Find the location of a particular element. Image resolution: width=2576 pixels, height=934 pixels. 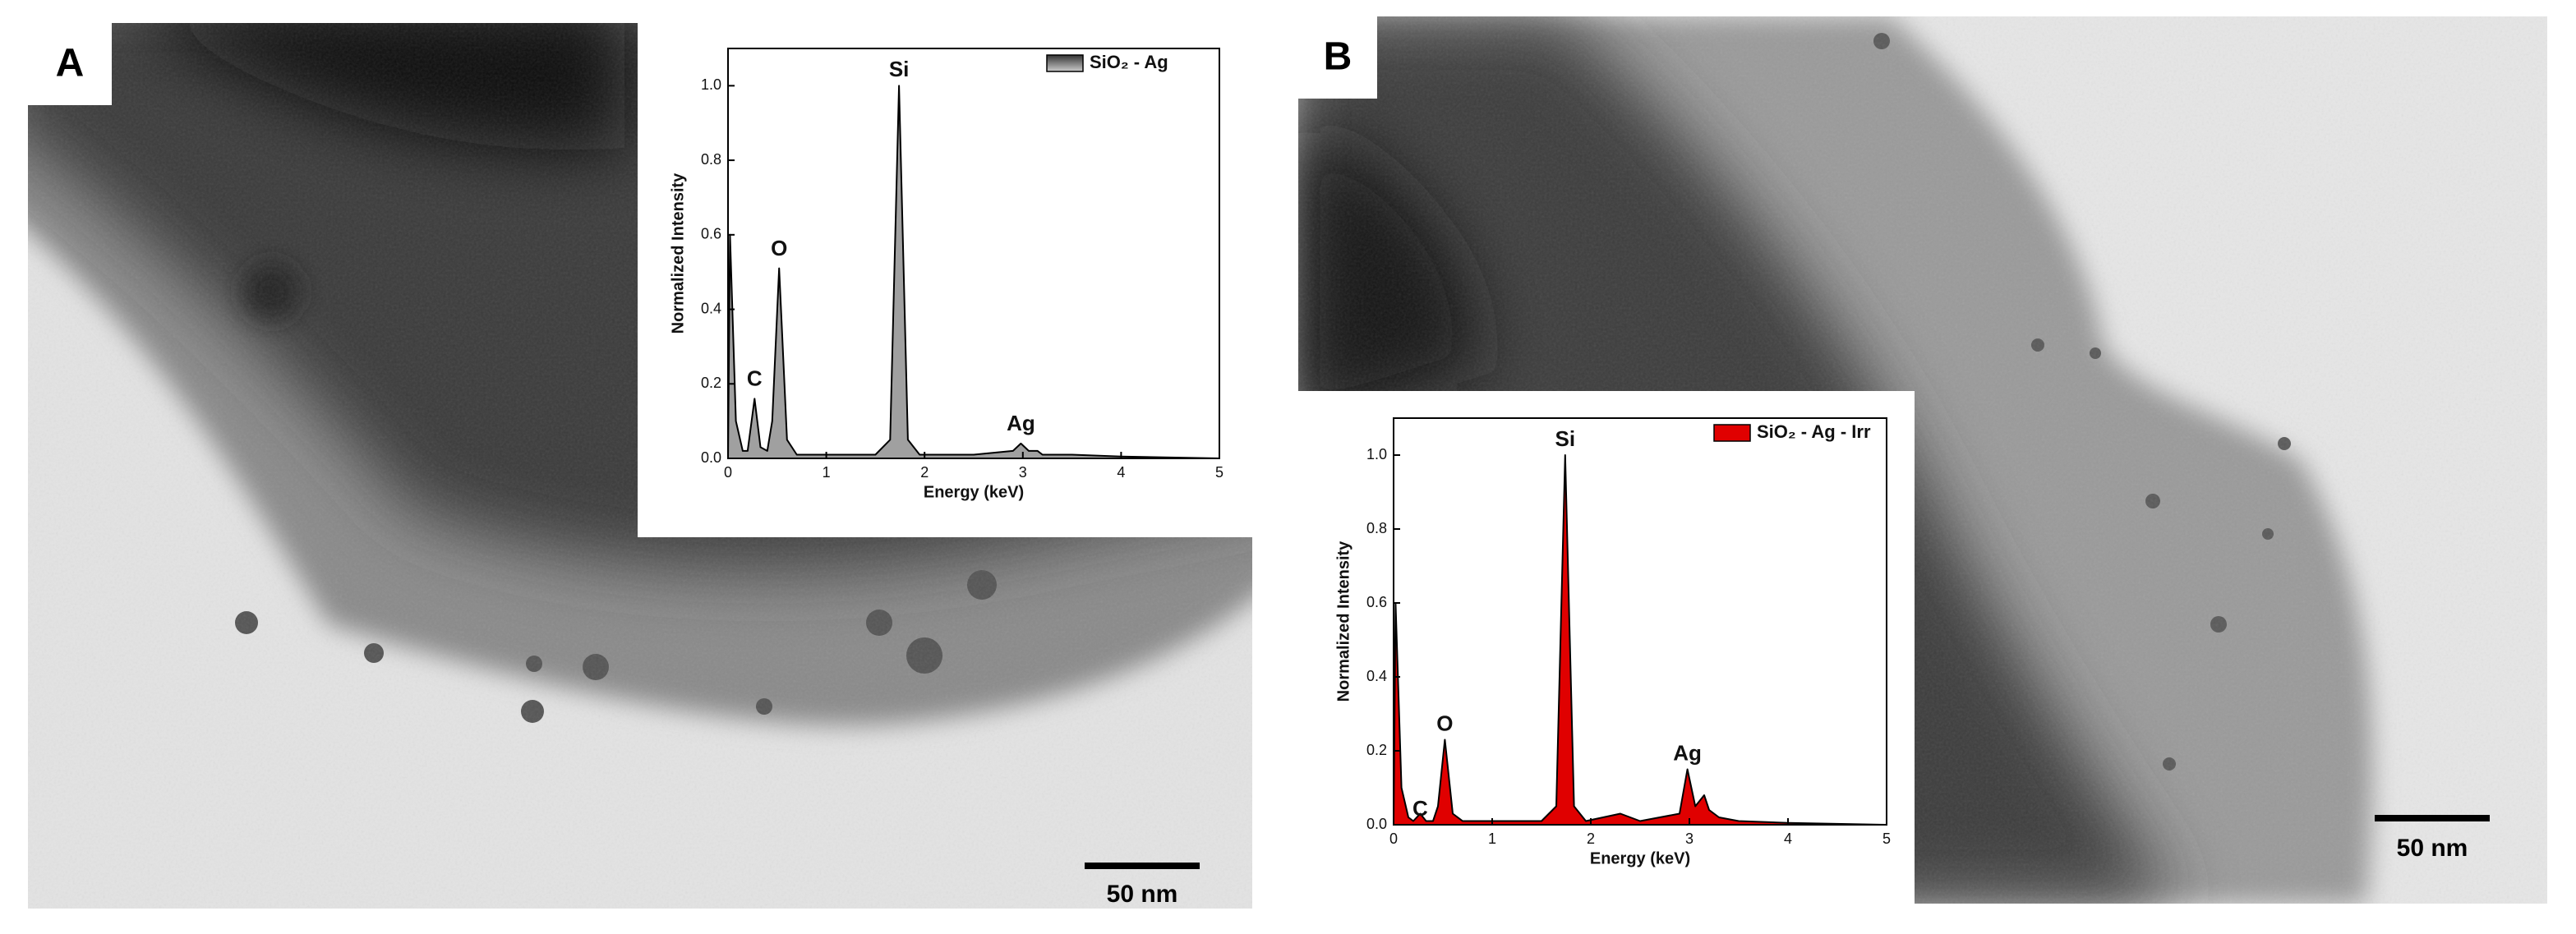

inset-background is located at coordinates (1606, 648).